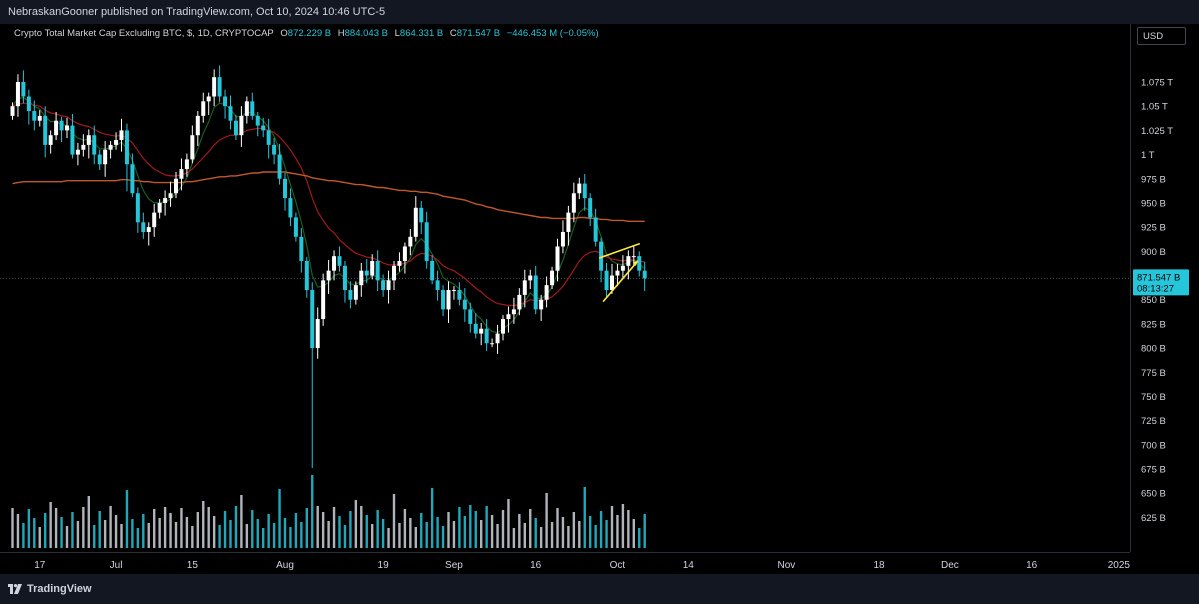 This screenshot has height=604, width=1199. I want to click on tradingview-logo: TradingView, so click(50, 589).